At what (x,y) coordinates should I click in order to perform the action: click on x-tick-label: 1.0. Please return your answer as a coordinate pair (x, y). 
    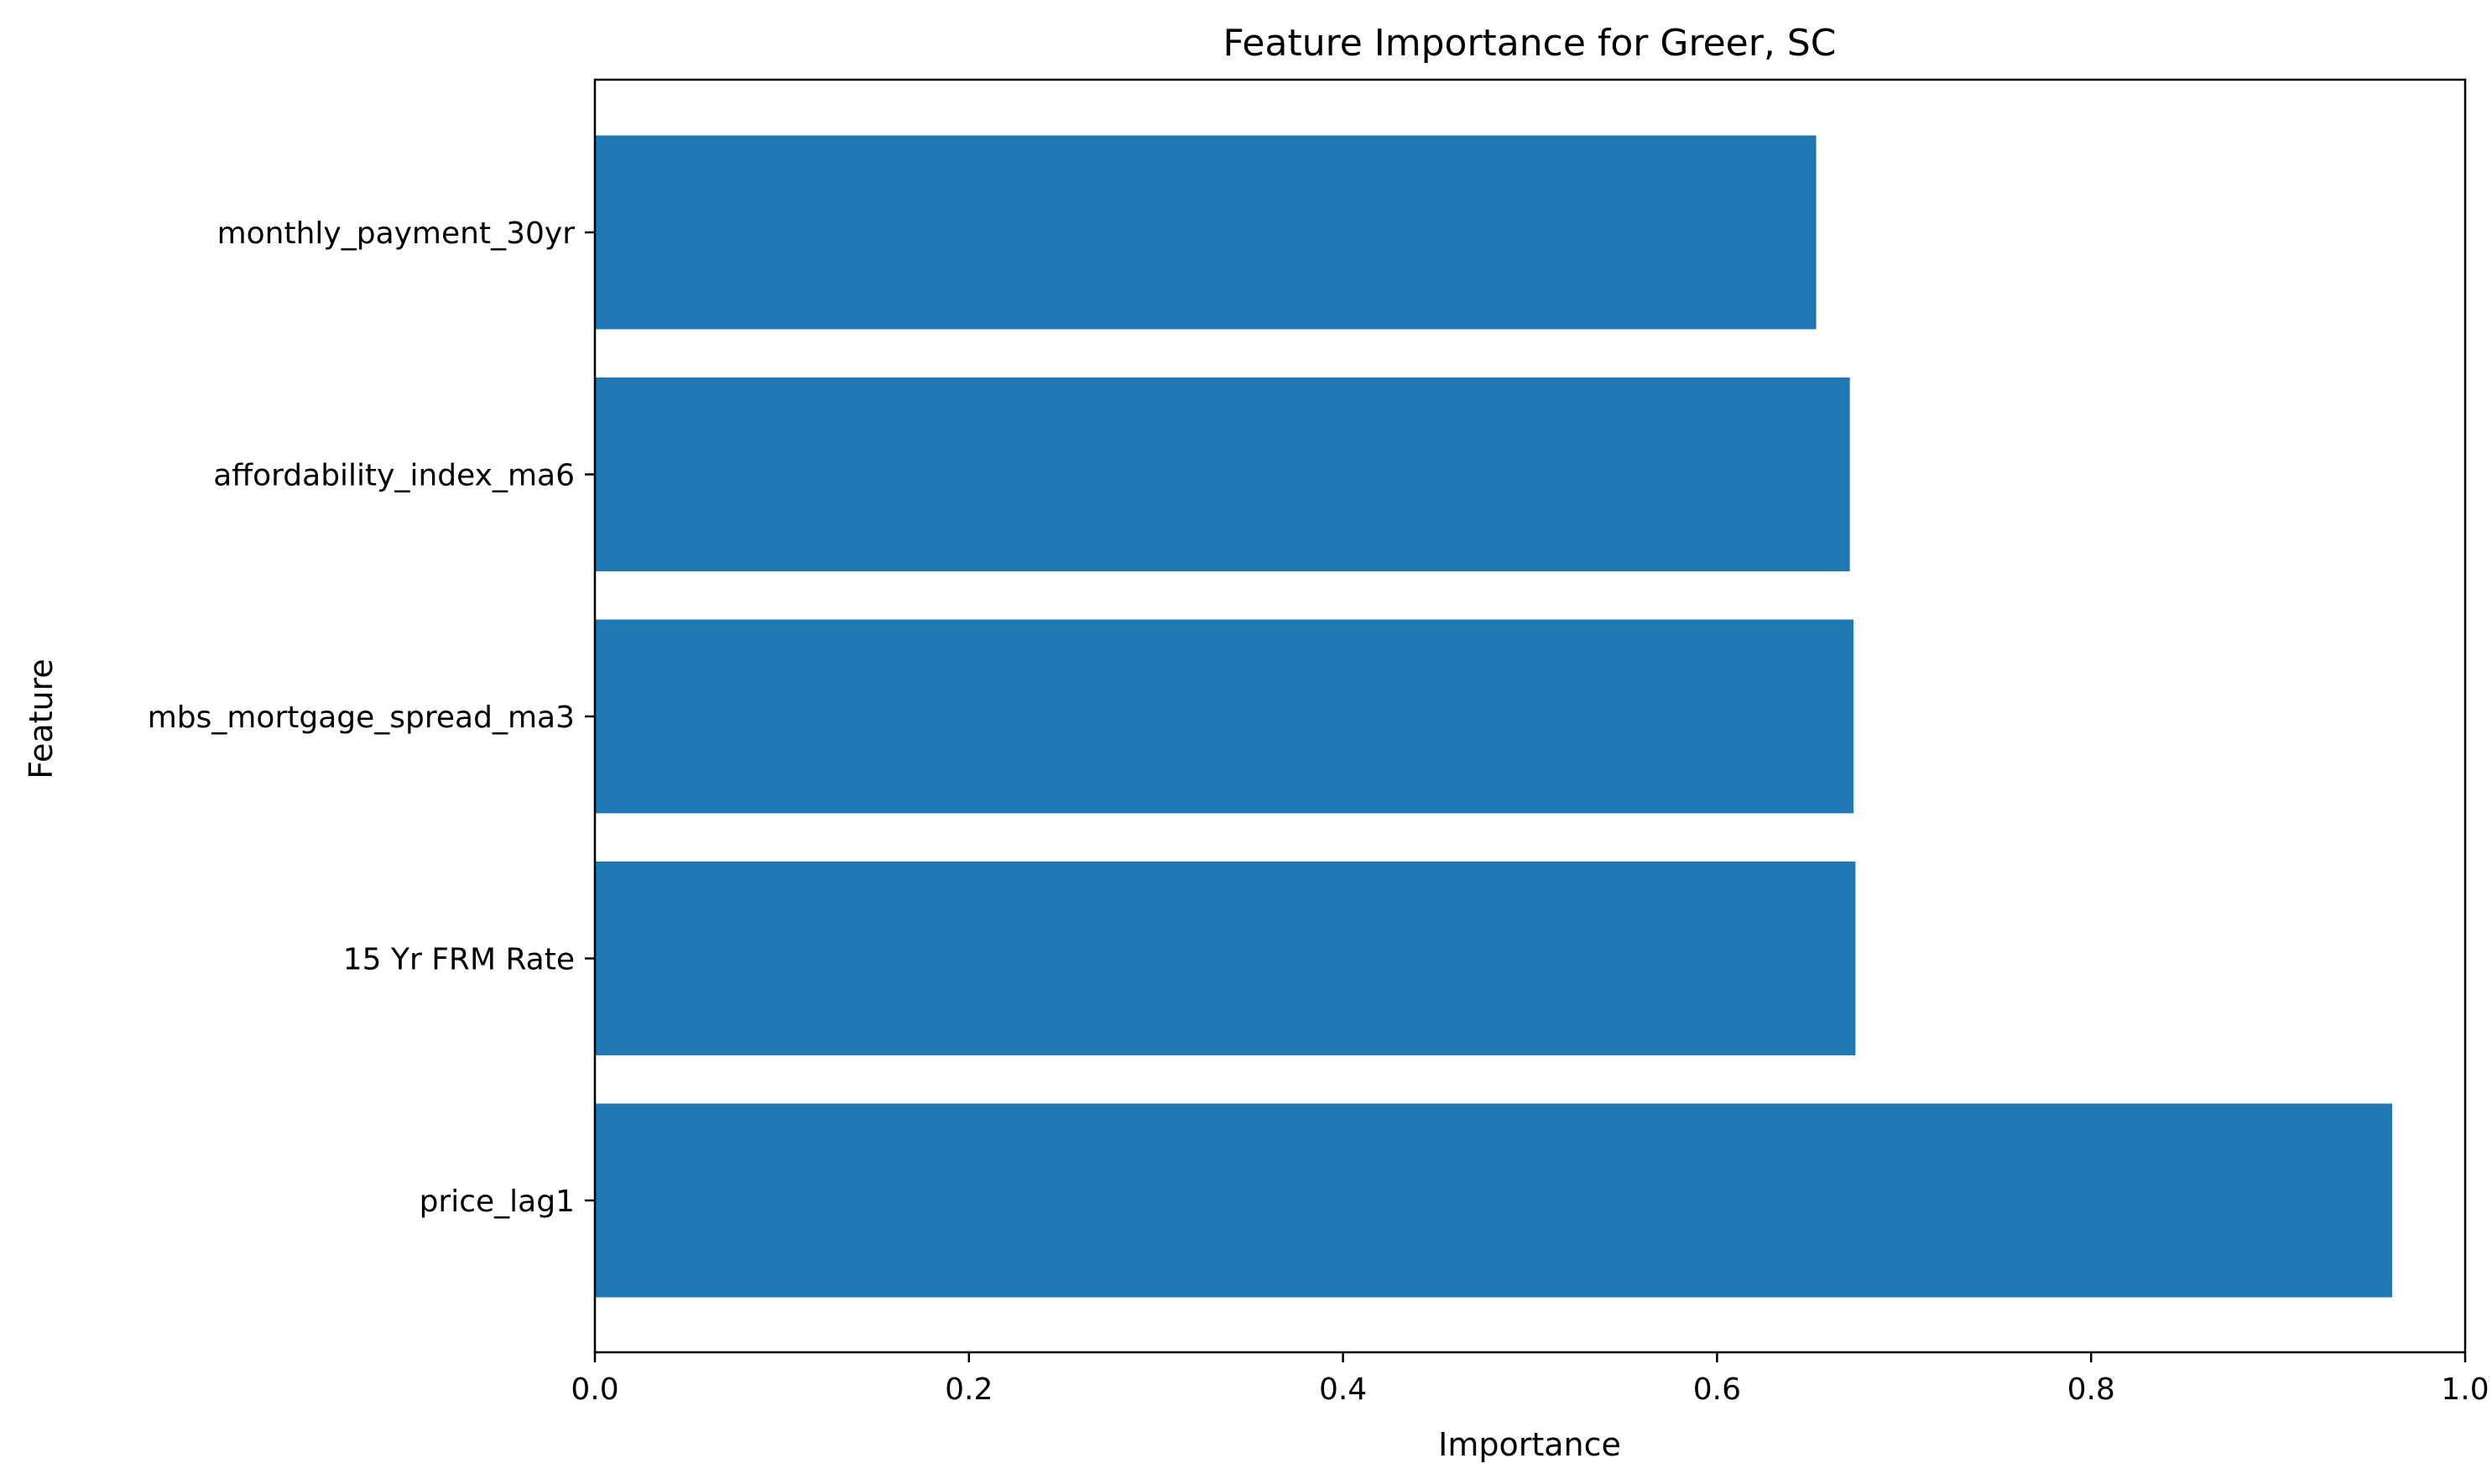
    Looking at the image, I should click on (2465, 1389).